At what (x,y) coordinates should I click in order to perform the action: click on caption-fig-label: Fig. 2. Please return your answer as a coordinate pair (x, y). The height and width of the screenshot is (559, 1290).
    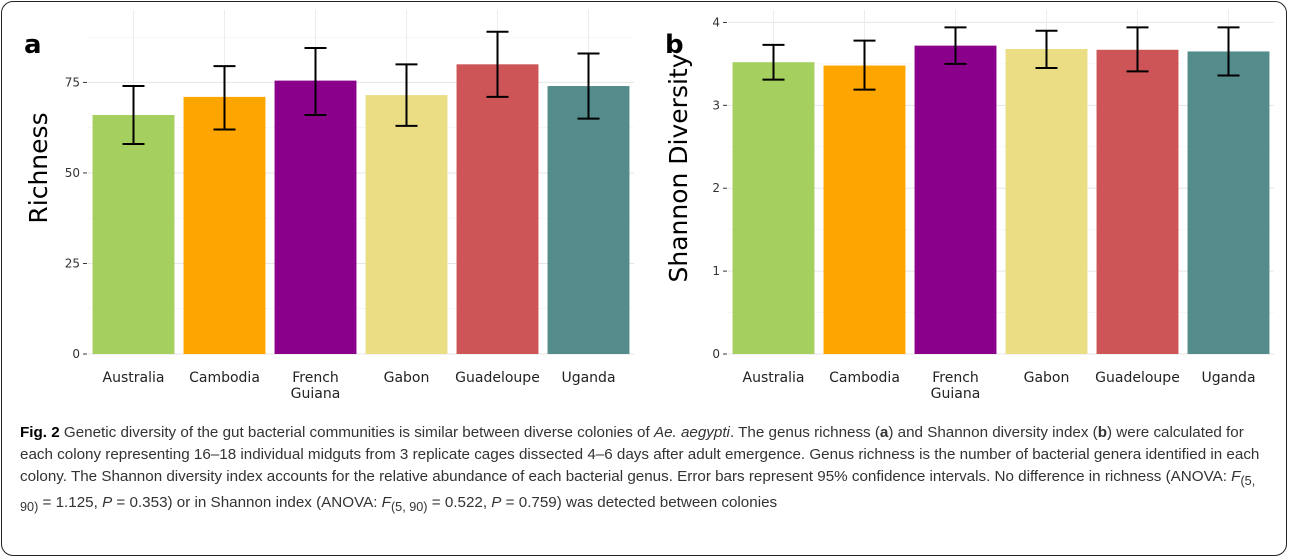
    Looking at the image, I should click on (40, 432).